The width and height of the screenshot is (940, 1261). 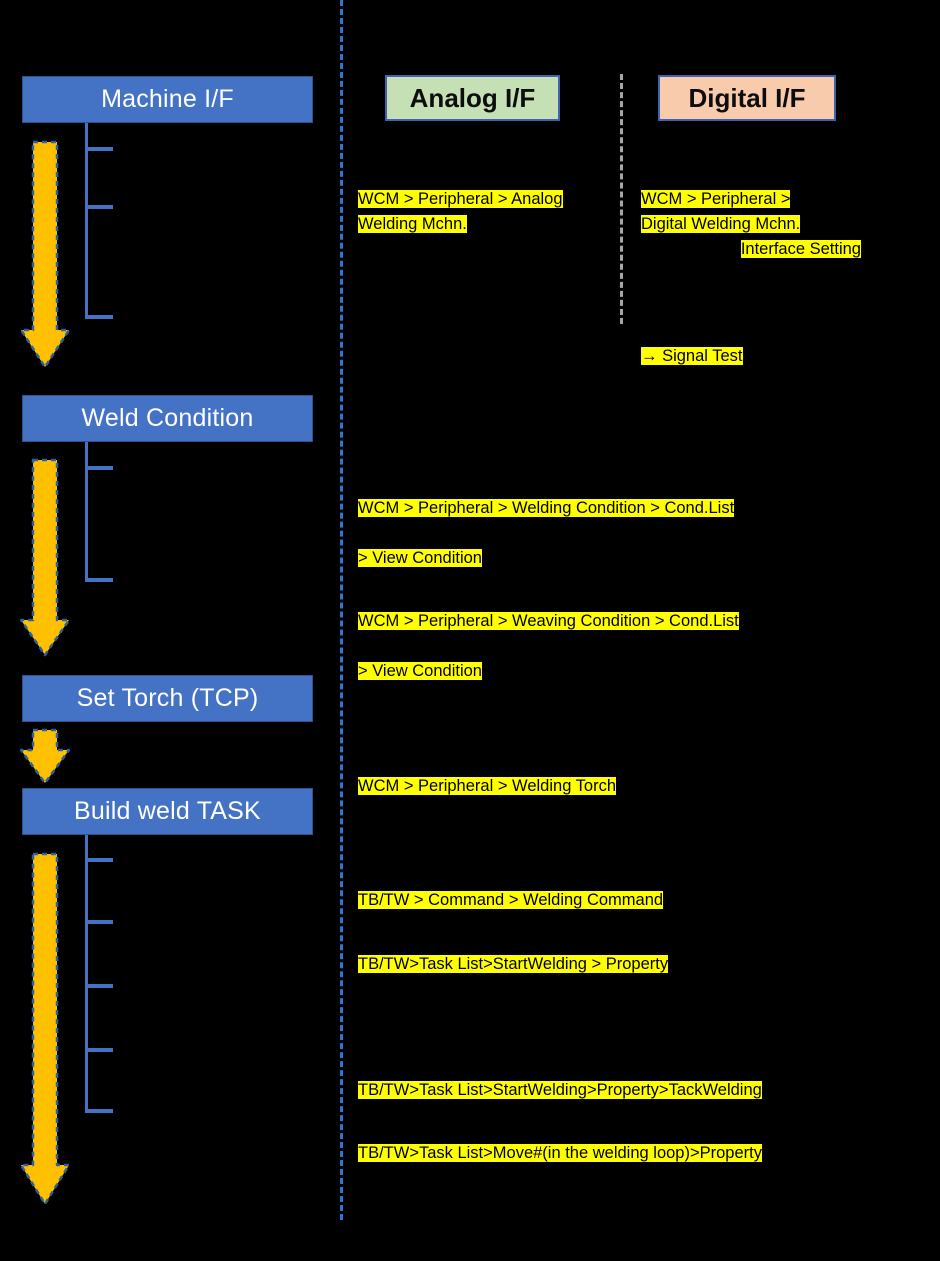 I want to click on path-view-condition-1: > View Condition, so click(x=420, y=558).